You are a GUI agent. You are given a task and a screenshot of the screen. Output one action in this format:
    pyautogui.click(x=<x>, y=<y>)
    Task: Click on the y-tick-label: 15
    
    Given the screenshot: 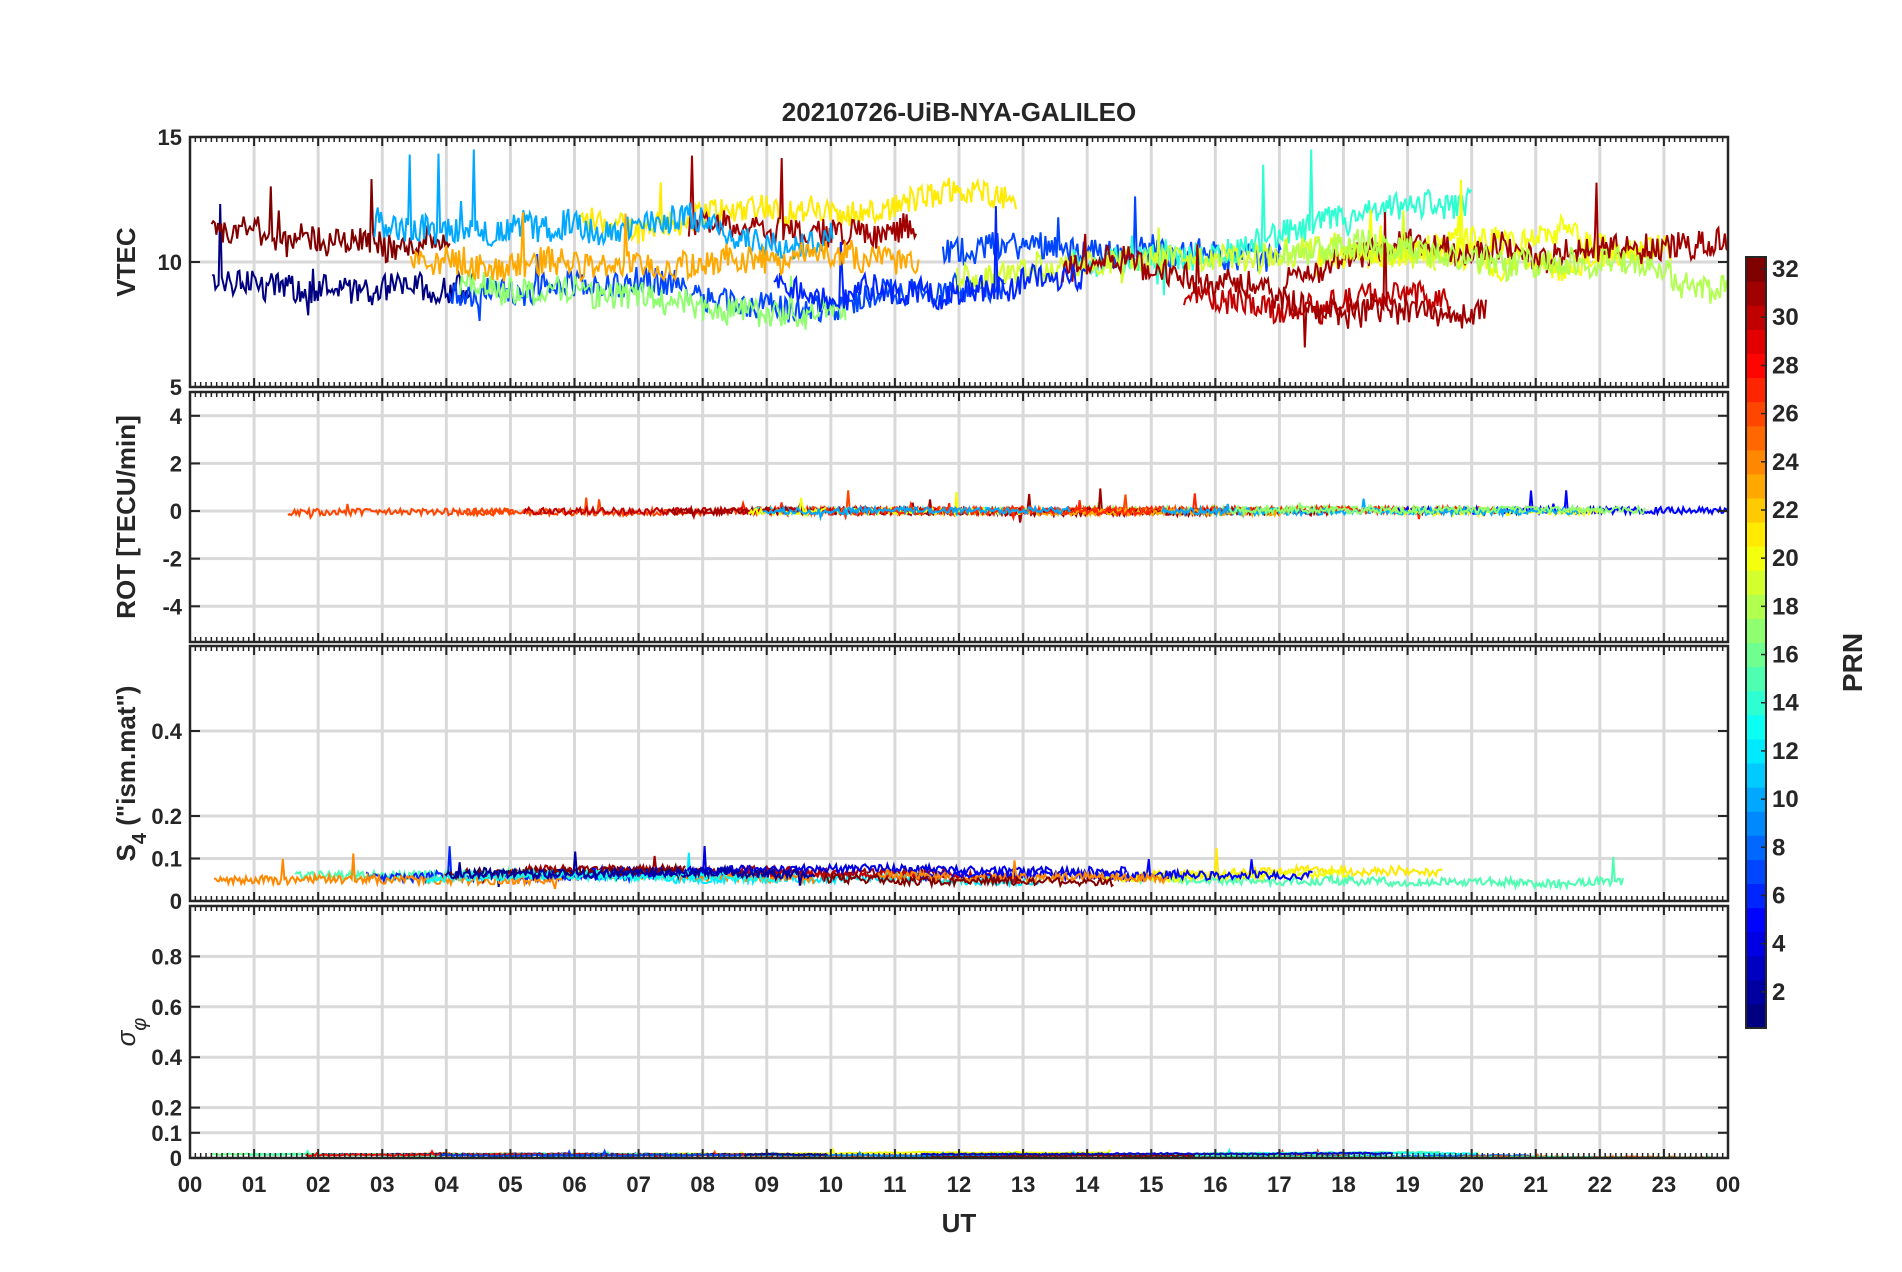 What is the action you would take?
    pyautogui.click(x=170, y=137)
    